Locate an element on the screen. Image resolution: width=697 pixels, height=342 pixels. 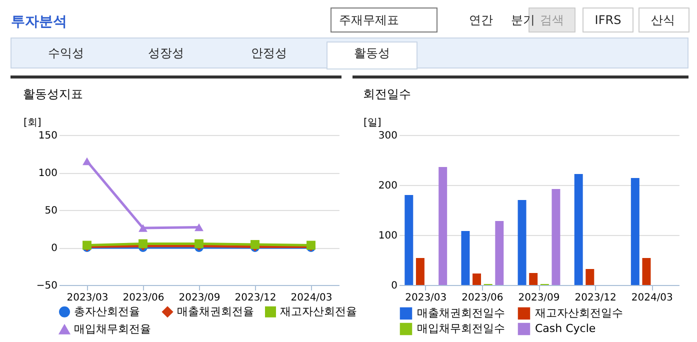
chart-title: 활동성지표 is located at coordinates (53, 94).